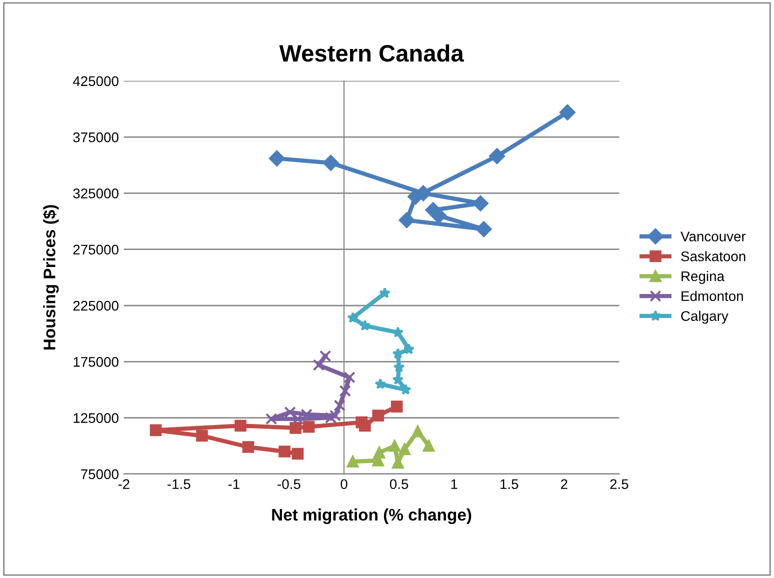  Describe the element at coordinates (713, 256) in the screenshot. I see `legend-label: Saskatoon` at that location.